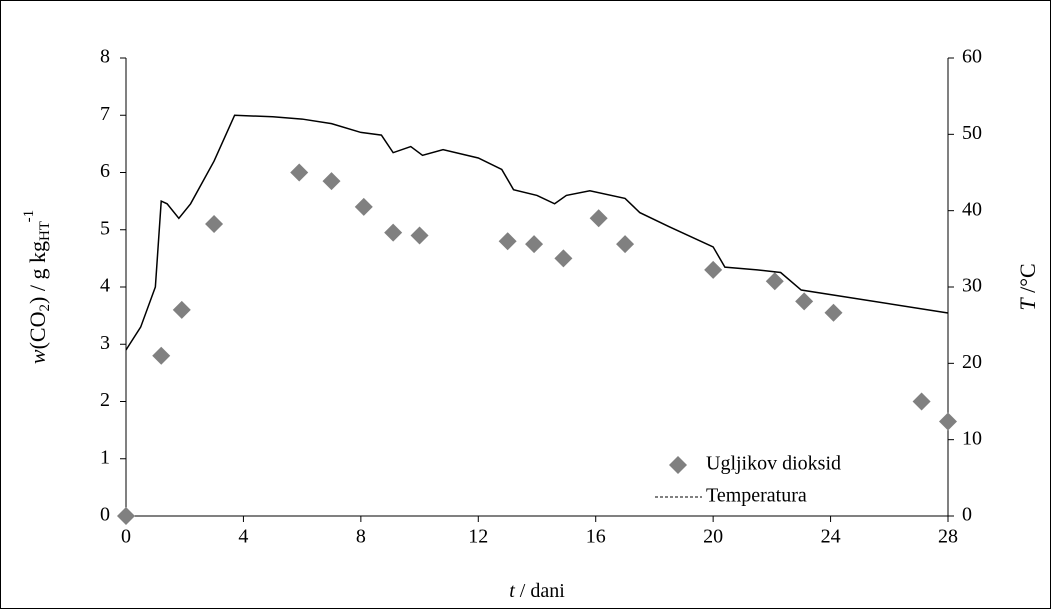 This screenshot has width=1052, height=610. I want to click on x-tick-label: 8, so click(361, 537).